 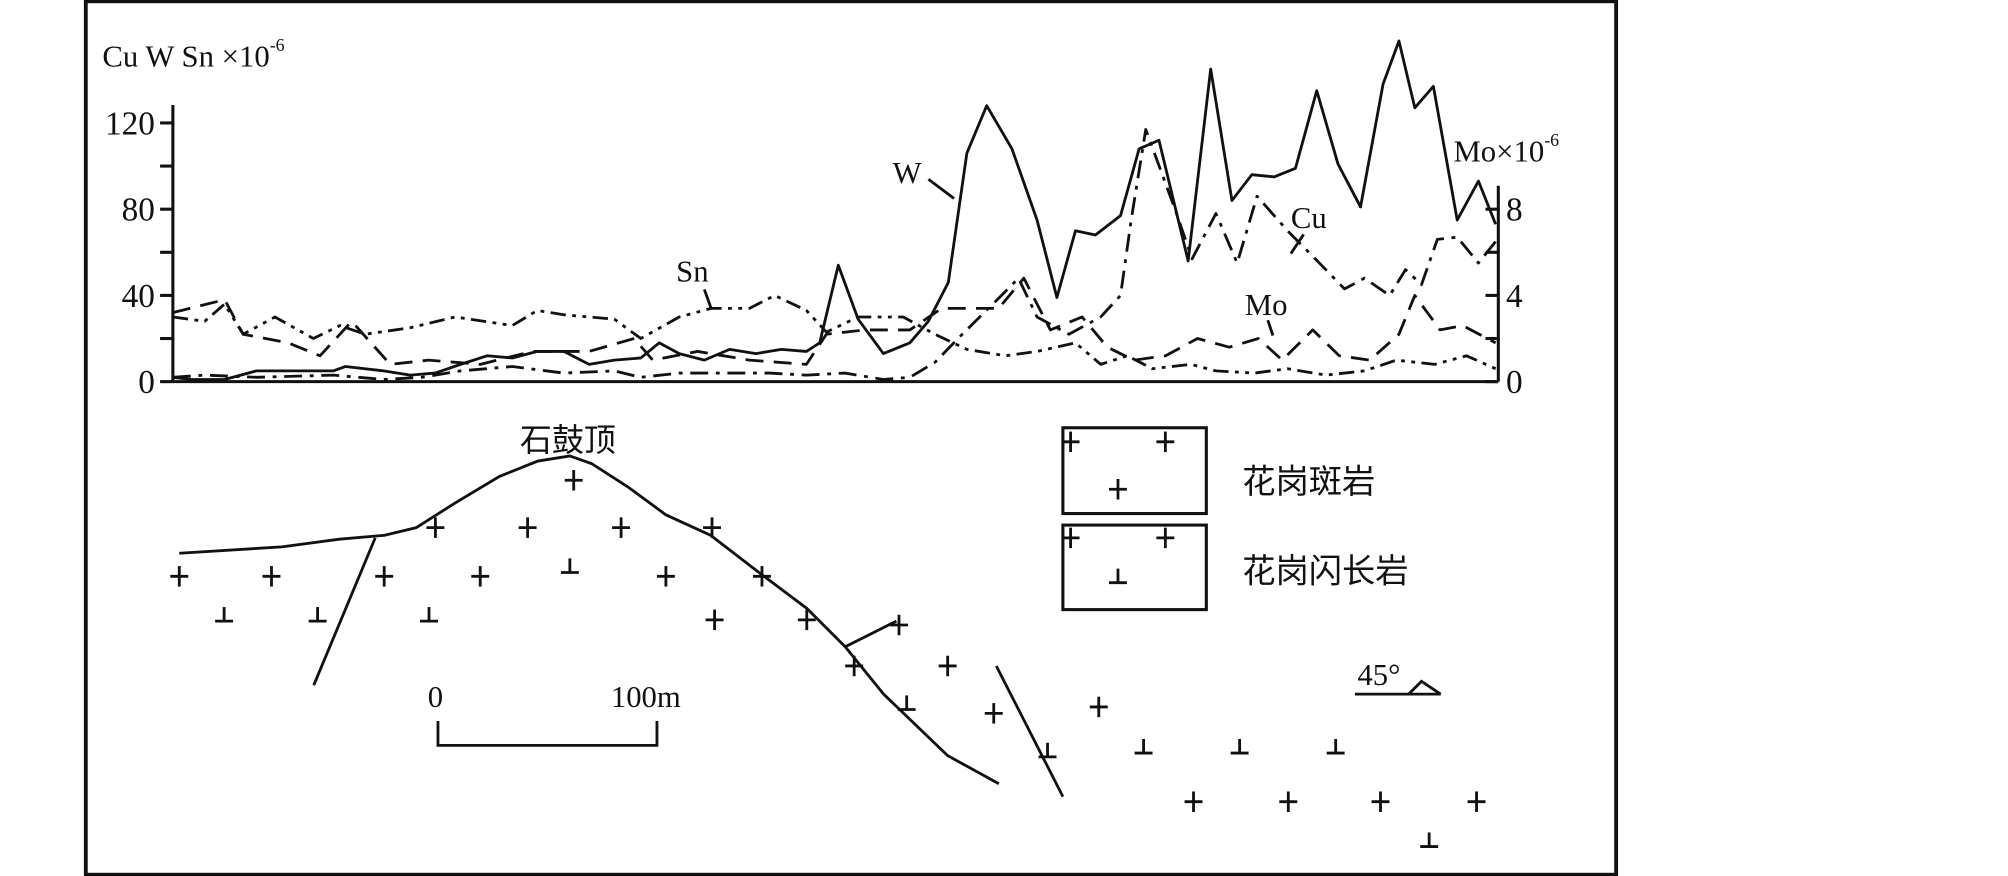 I want to click on legend-label-granite-porphyry: 花岗斑岩, so click(x=1308, y=482).